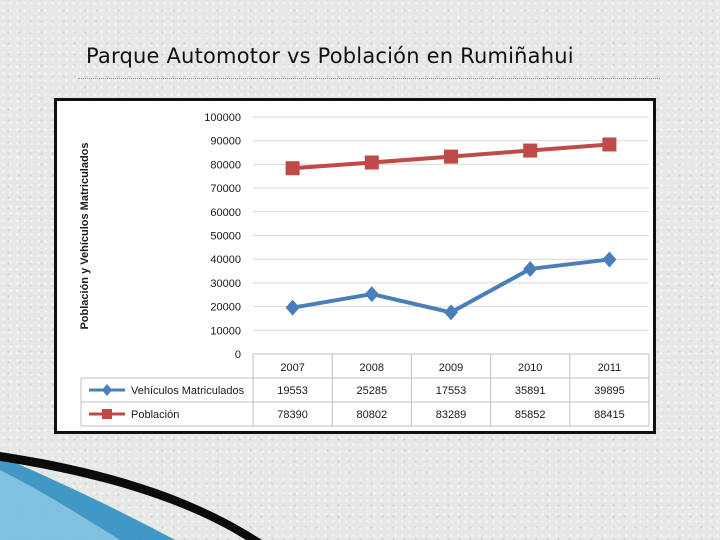 The image size is (720, 540). I want to click on x-tick-label: 2011, so click(610, 368).